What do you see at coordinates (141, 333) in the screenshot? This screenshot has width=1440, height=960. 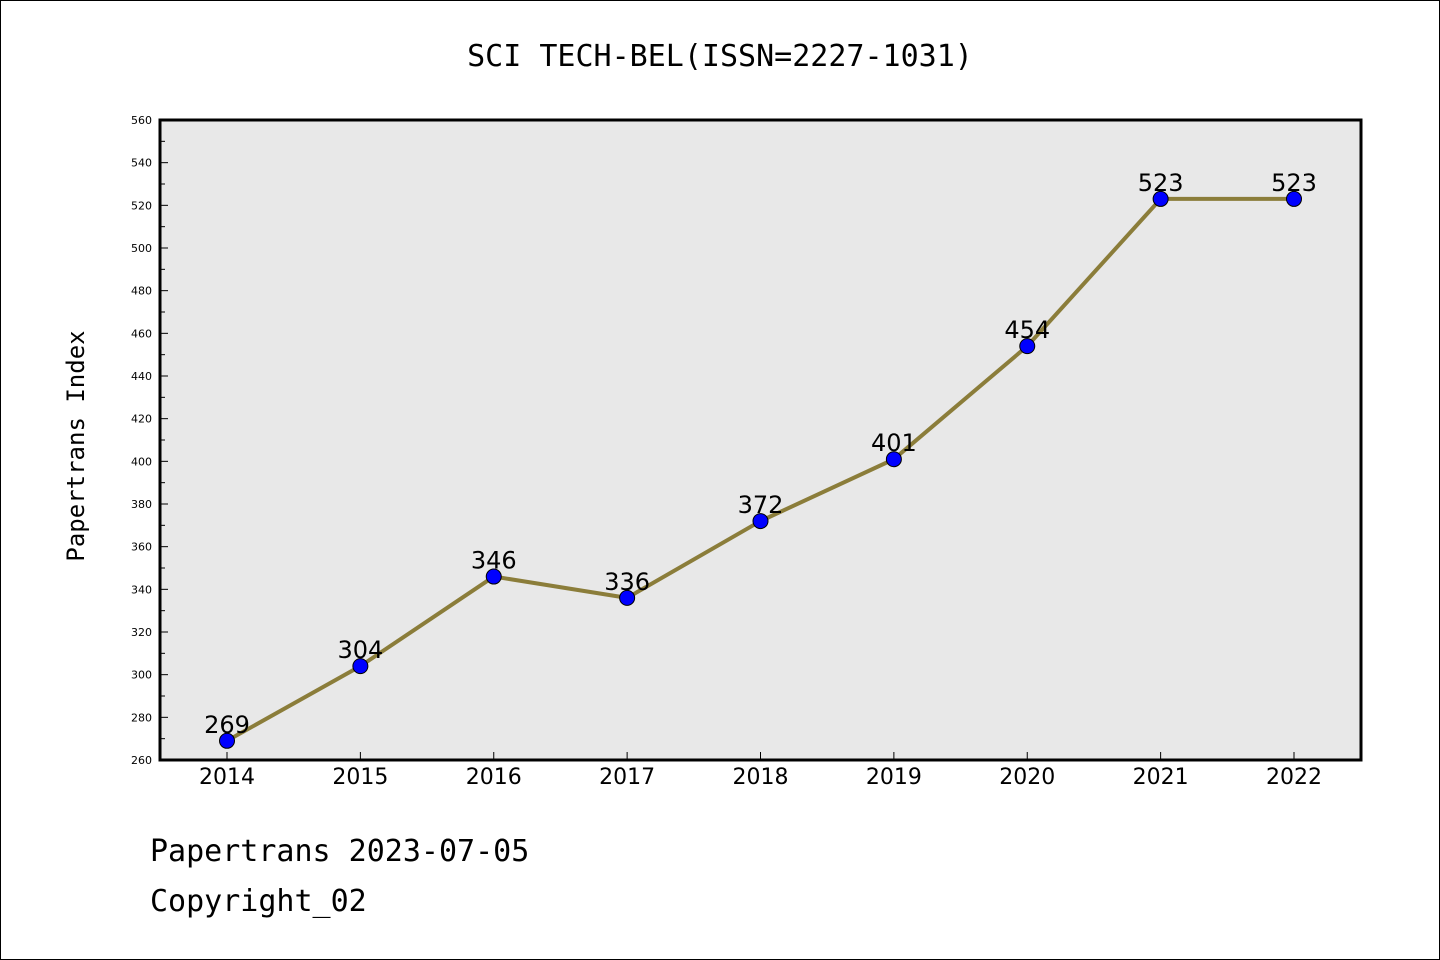 I see `y-tick-label: 460` at bounding box center [141, 333].